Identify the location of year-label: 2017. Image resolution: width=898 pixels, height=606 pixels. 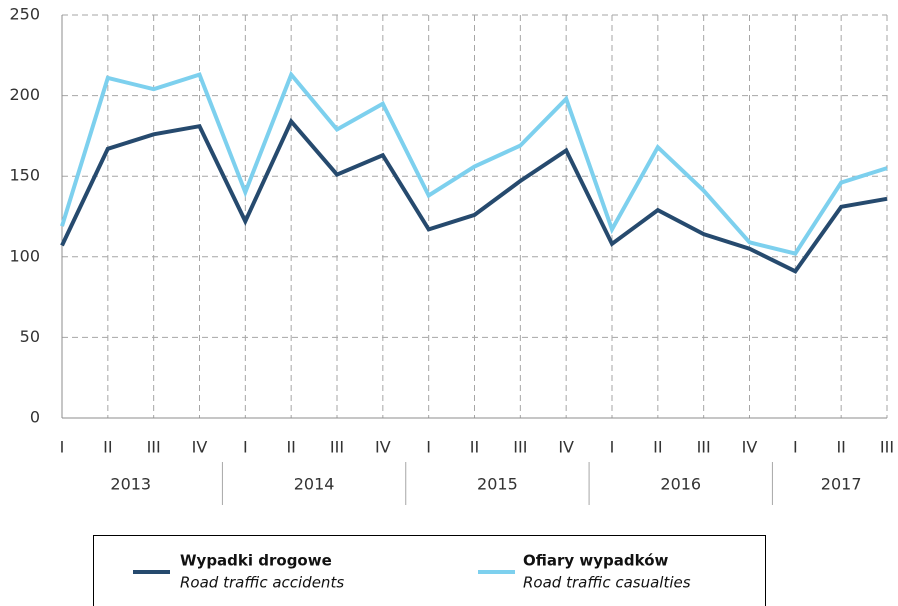
(841, 484).